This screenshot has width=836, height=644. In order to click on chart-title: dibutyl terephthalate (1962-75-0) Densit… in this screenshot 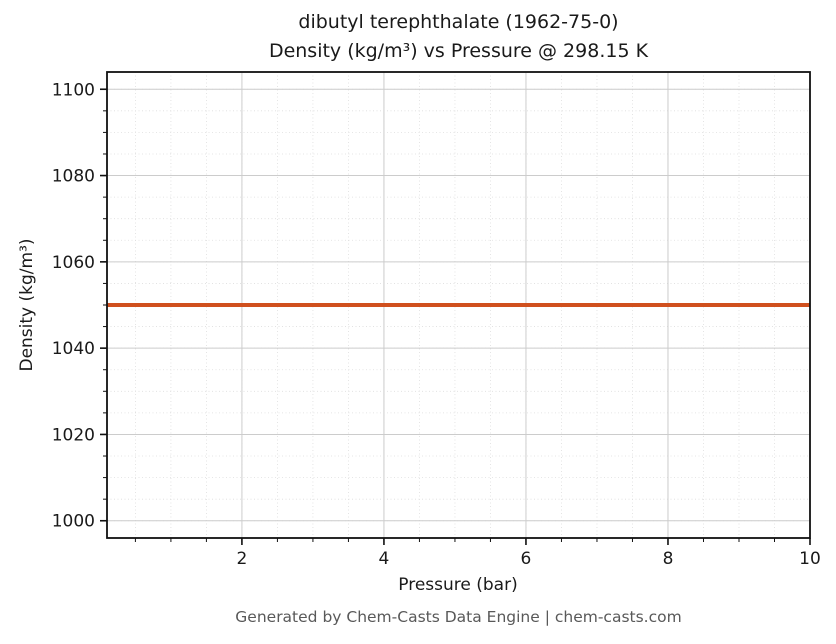, I will do `click(458, 37)`.